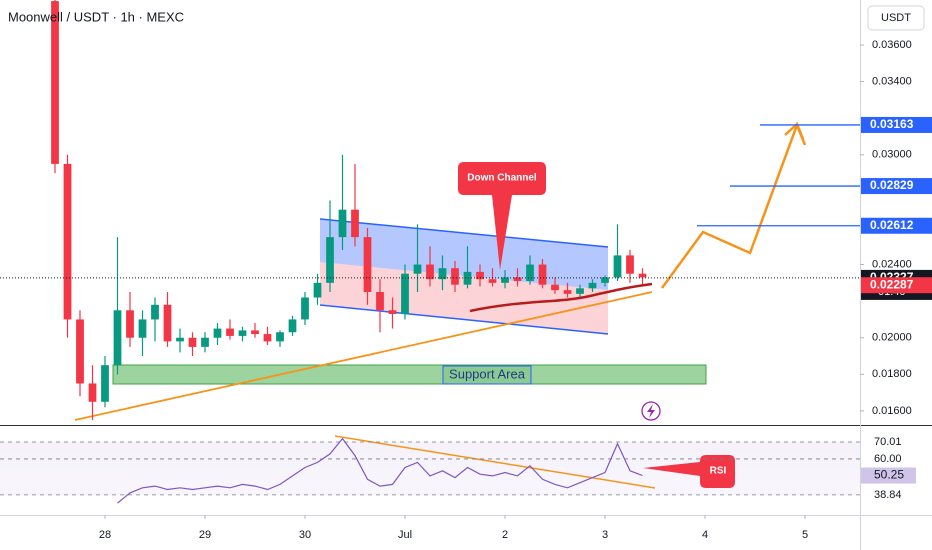 This screenshot has height=550, width=932. Describe the element at coordinates (888, 459) in the screenshot. I see `rsi-tick-label: 60.00` at that location.